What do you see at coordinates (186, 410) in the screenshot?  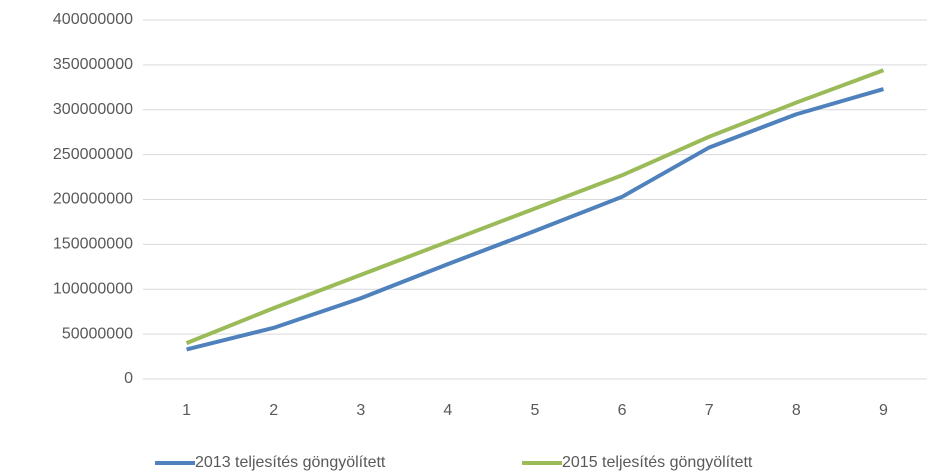 I see `x-tick-label: 1` at bounding box center [186, 410].